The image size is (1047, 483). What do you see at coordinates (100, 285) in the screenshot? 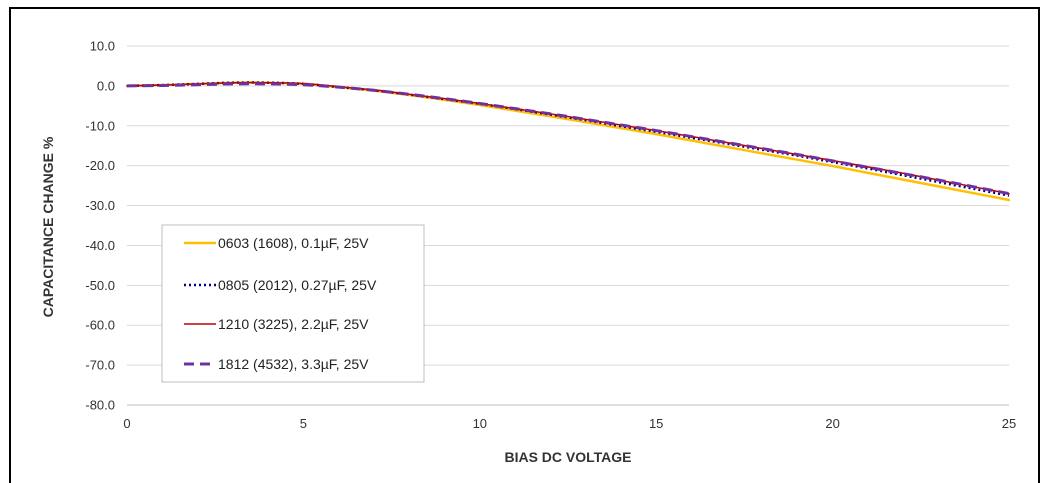
I see `y-tick-label: -50.0` at bounding box center [100, 285].